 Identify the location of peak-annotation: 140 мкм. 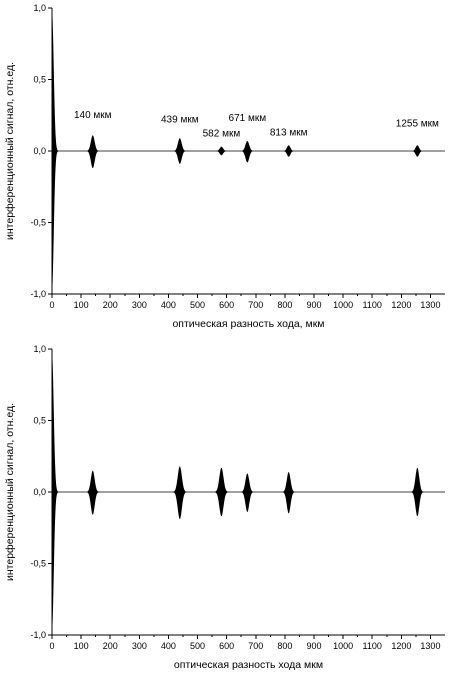
(93, 115).